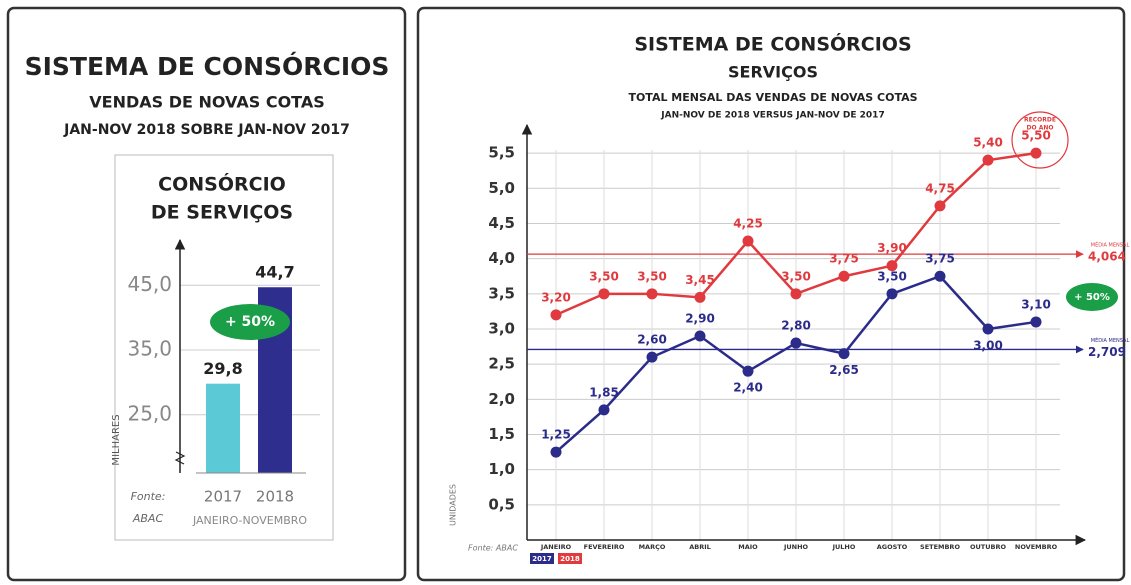 Image resolution: width=1131 pixels, height=585 pixels. I want to click on subtitle: VENDAS DE NOVAS COTAS, so click(207, 102).